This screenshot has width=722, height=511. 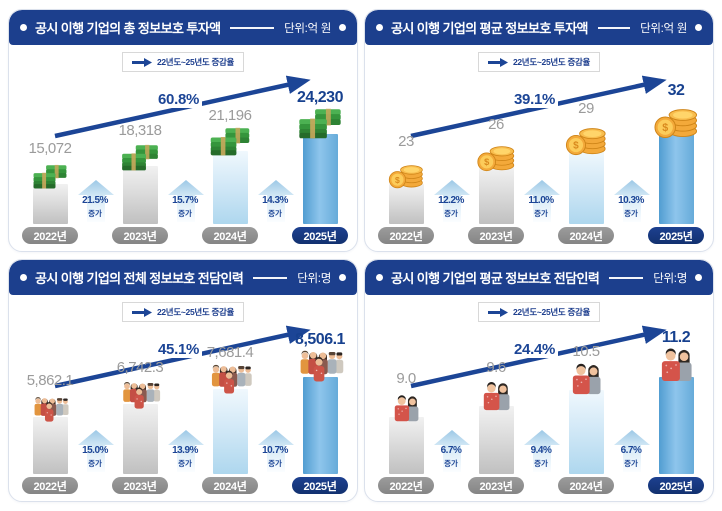 I want to click on bar-group: 8,506.1 2025년, so click(x=320, y=412).